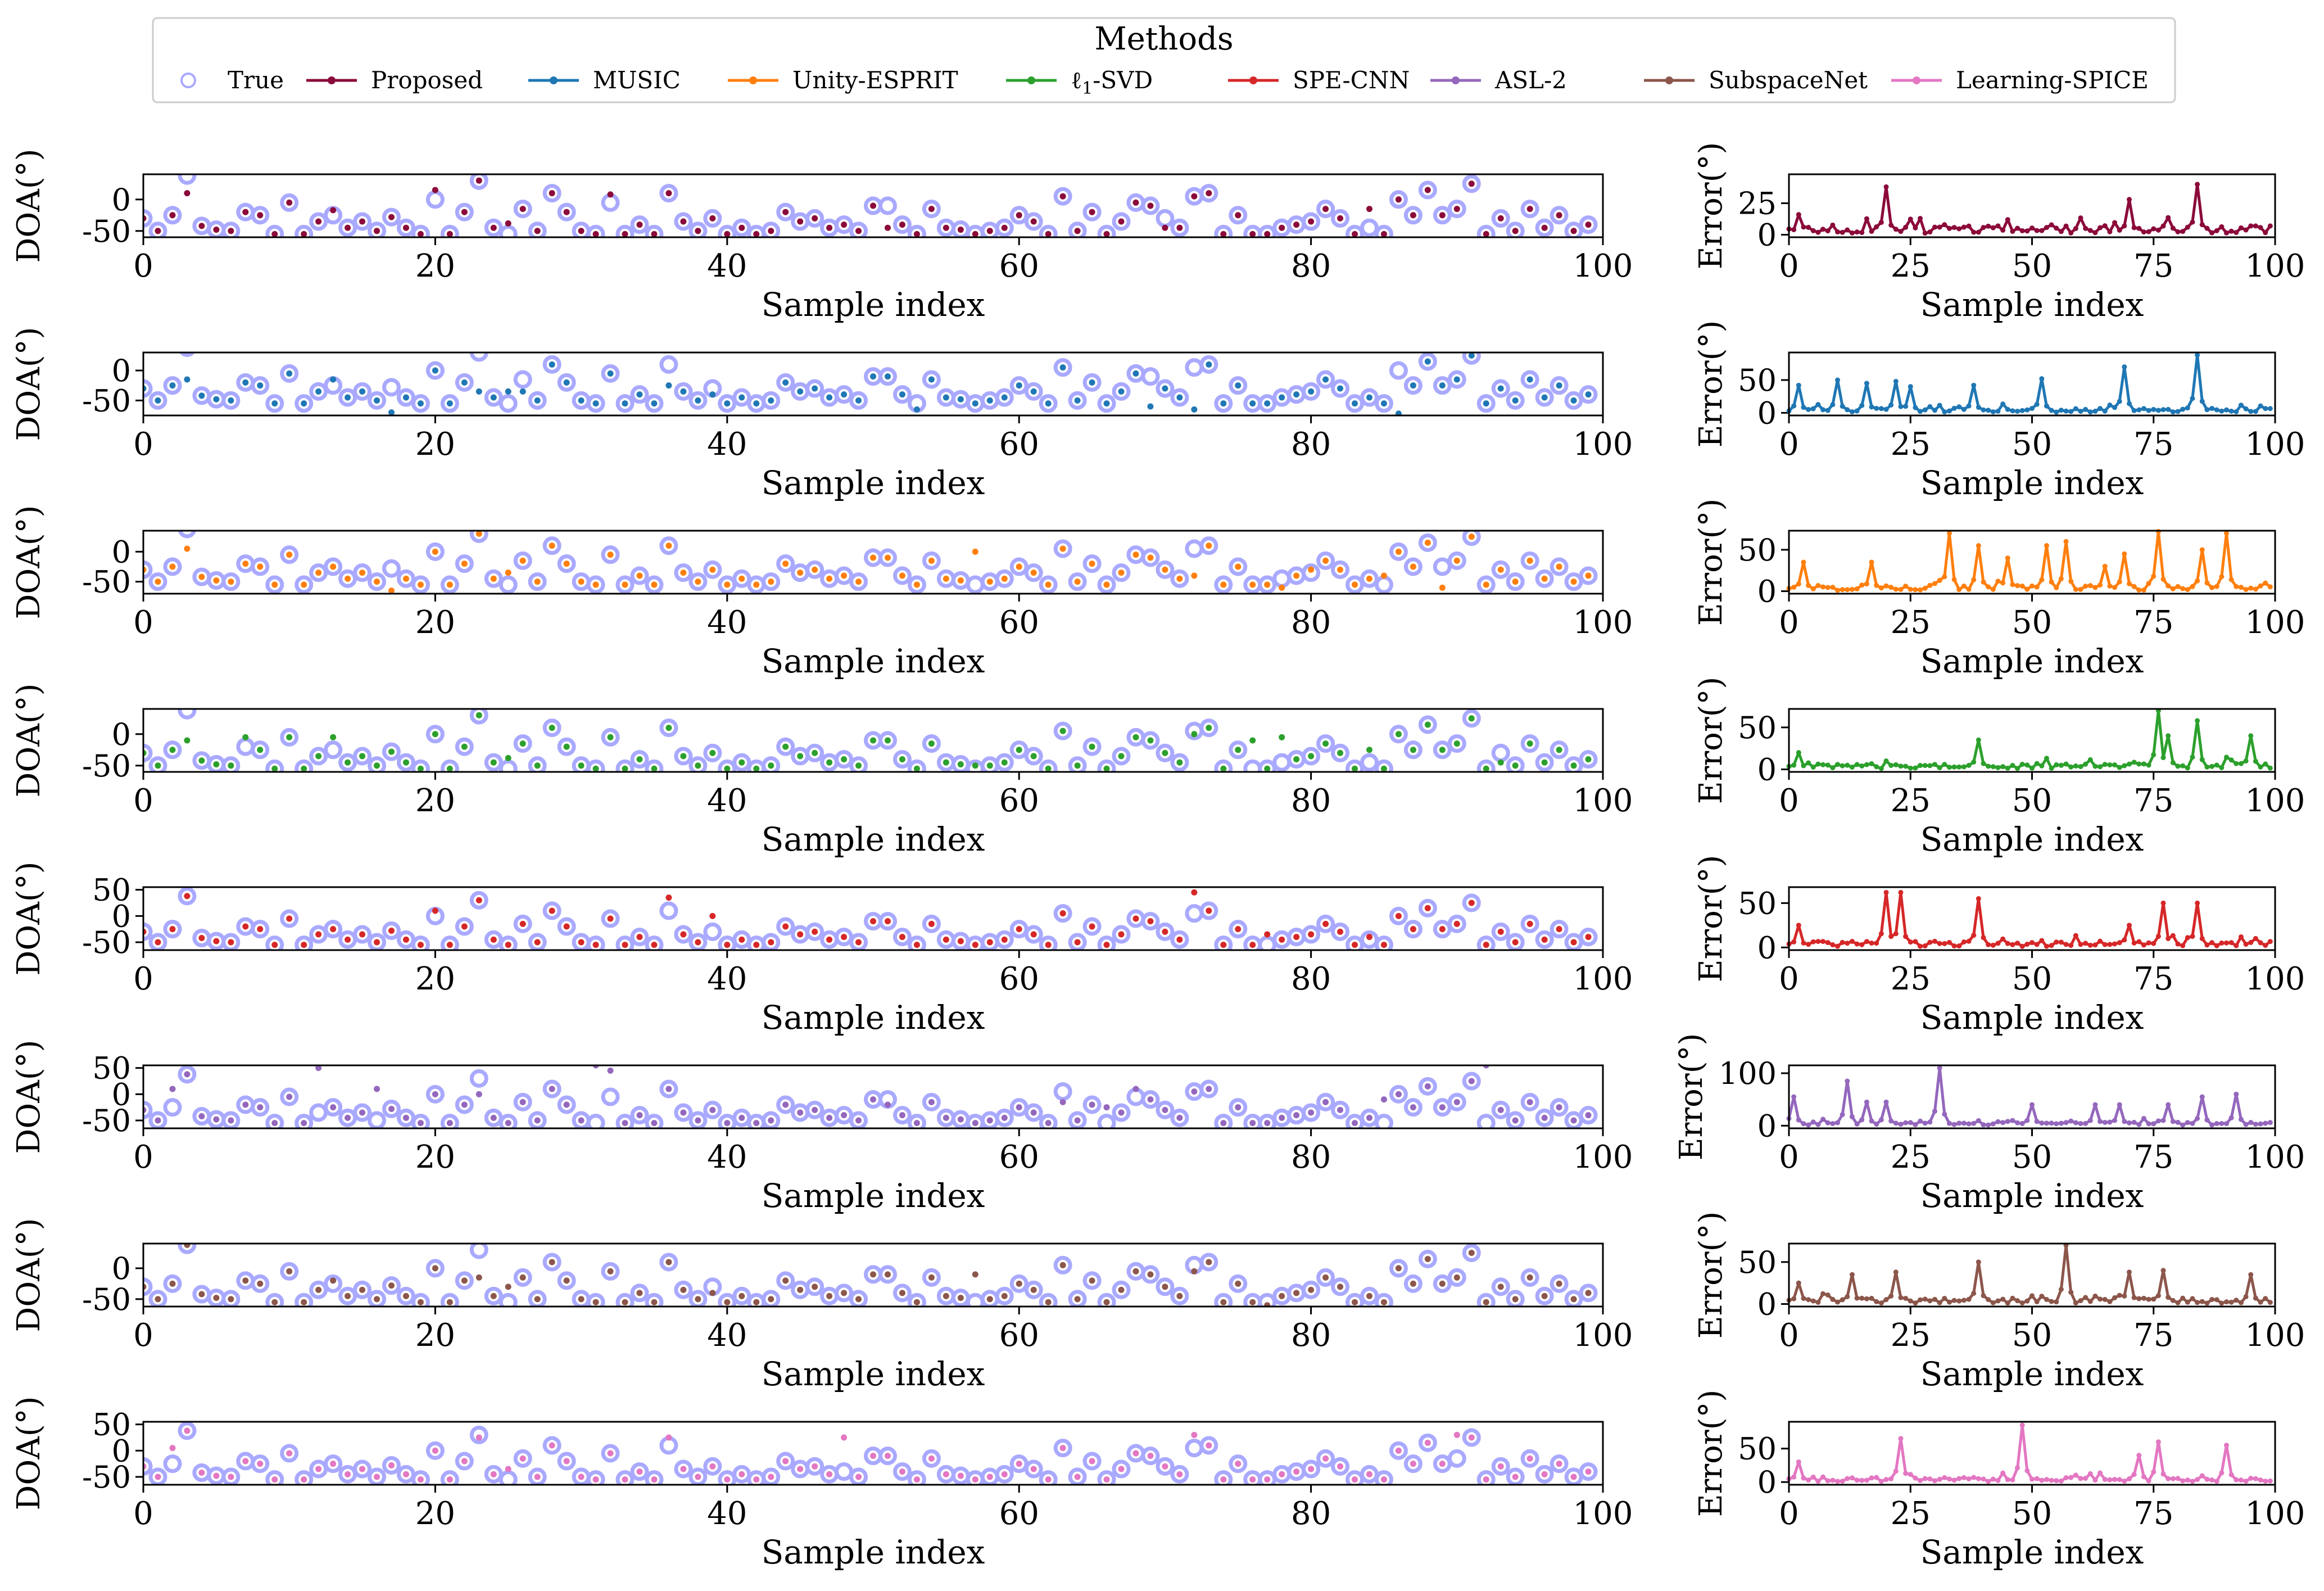 Image resolution: width=2324 pixels, height=1591 pixels. I want to click on legend-label: MUSIC, so click(637, 80).